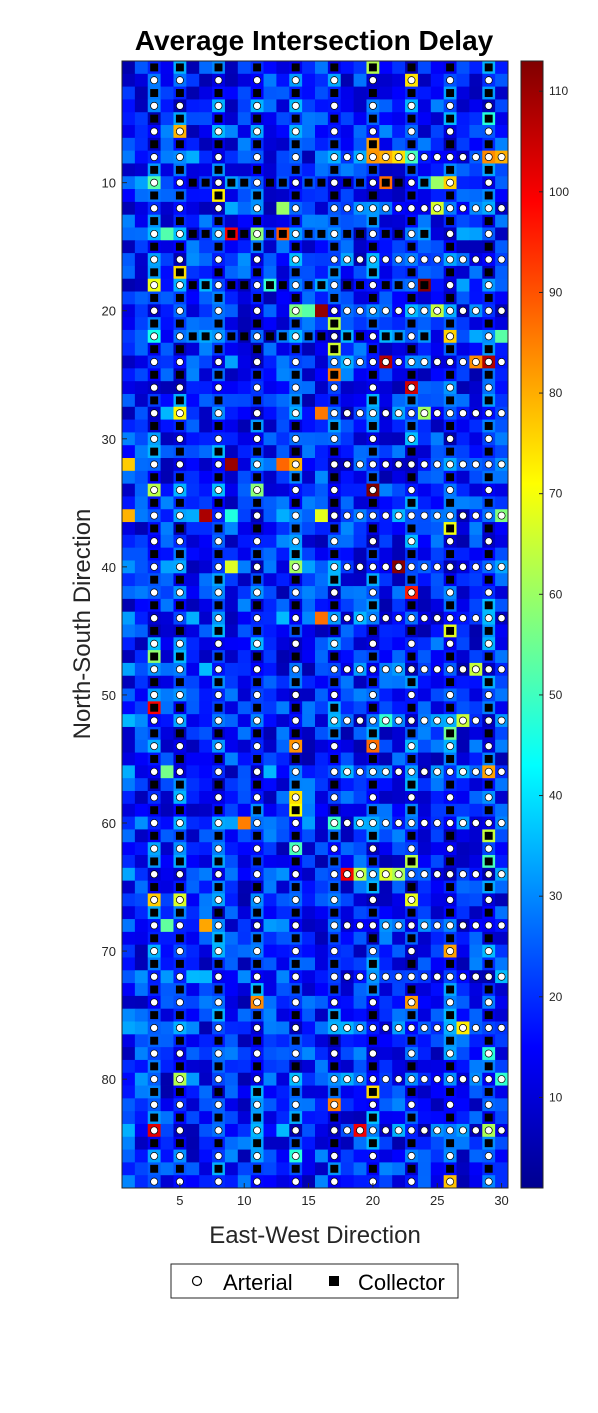 This screenshot has width=598, height=1413. I want to click on legend-arterial-symbol, so click(197, 1281).